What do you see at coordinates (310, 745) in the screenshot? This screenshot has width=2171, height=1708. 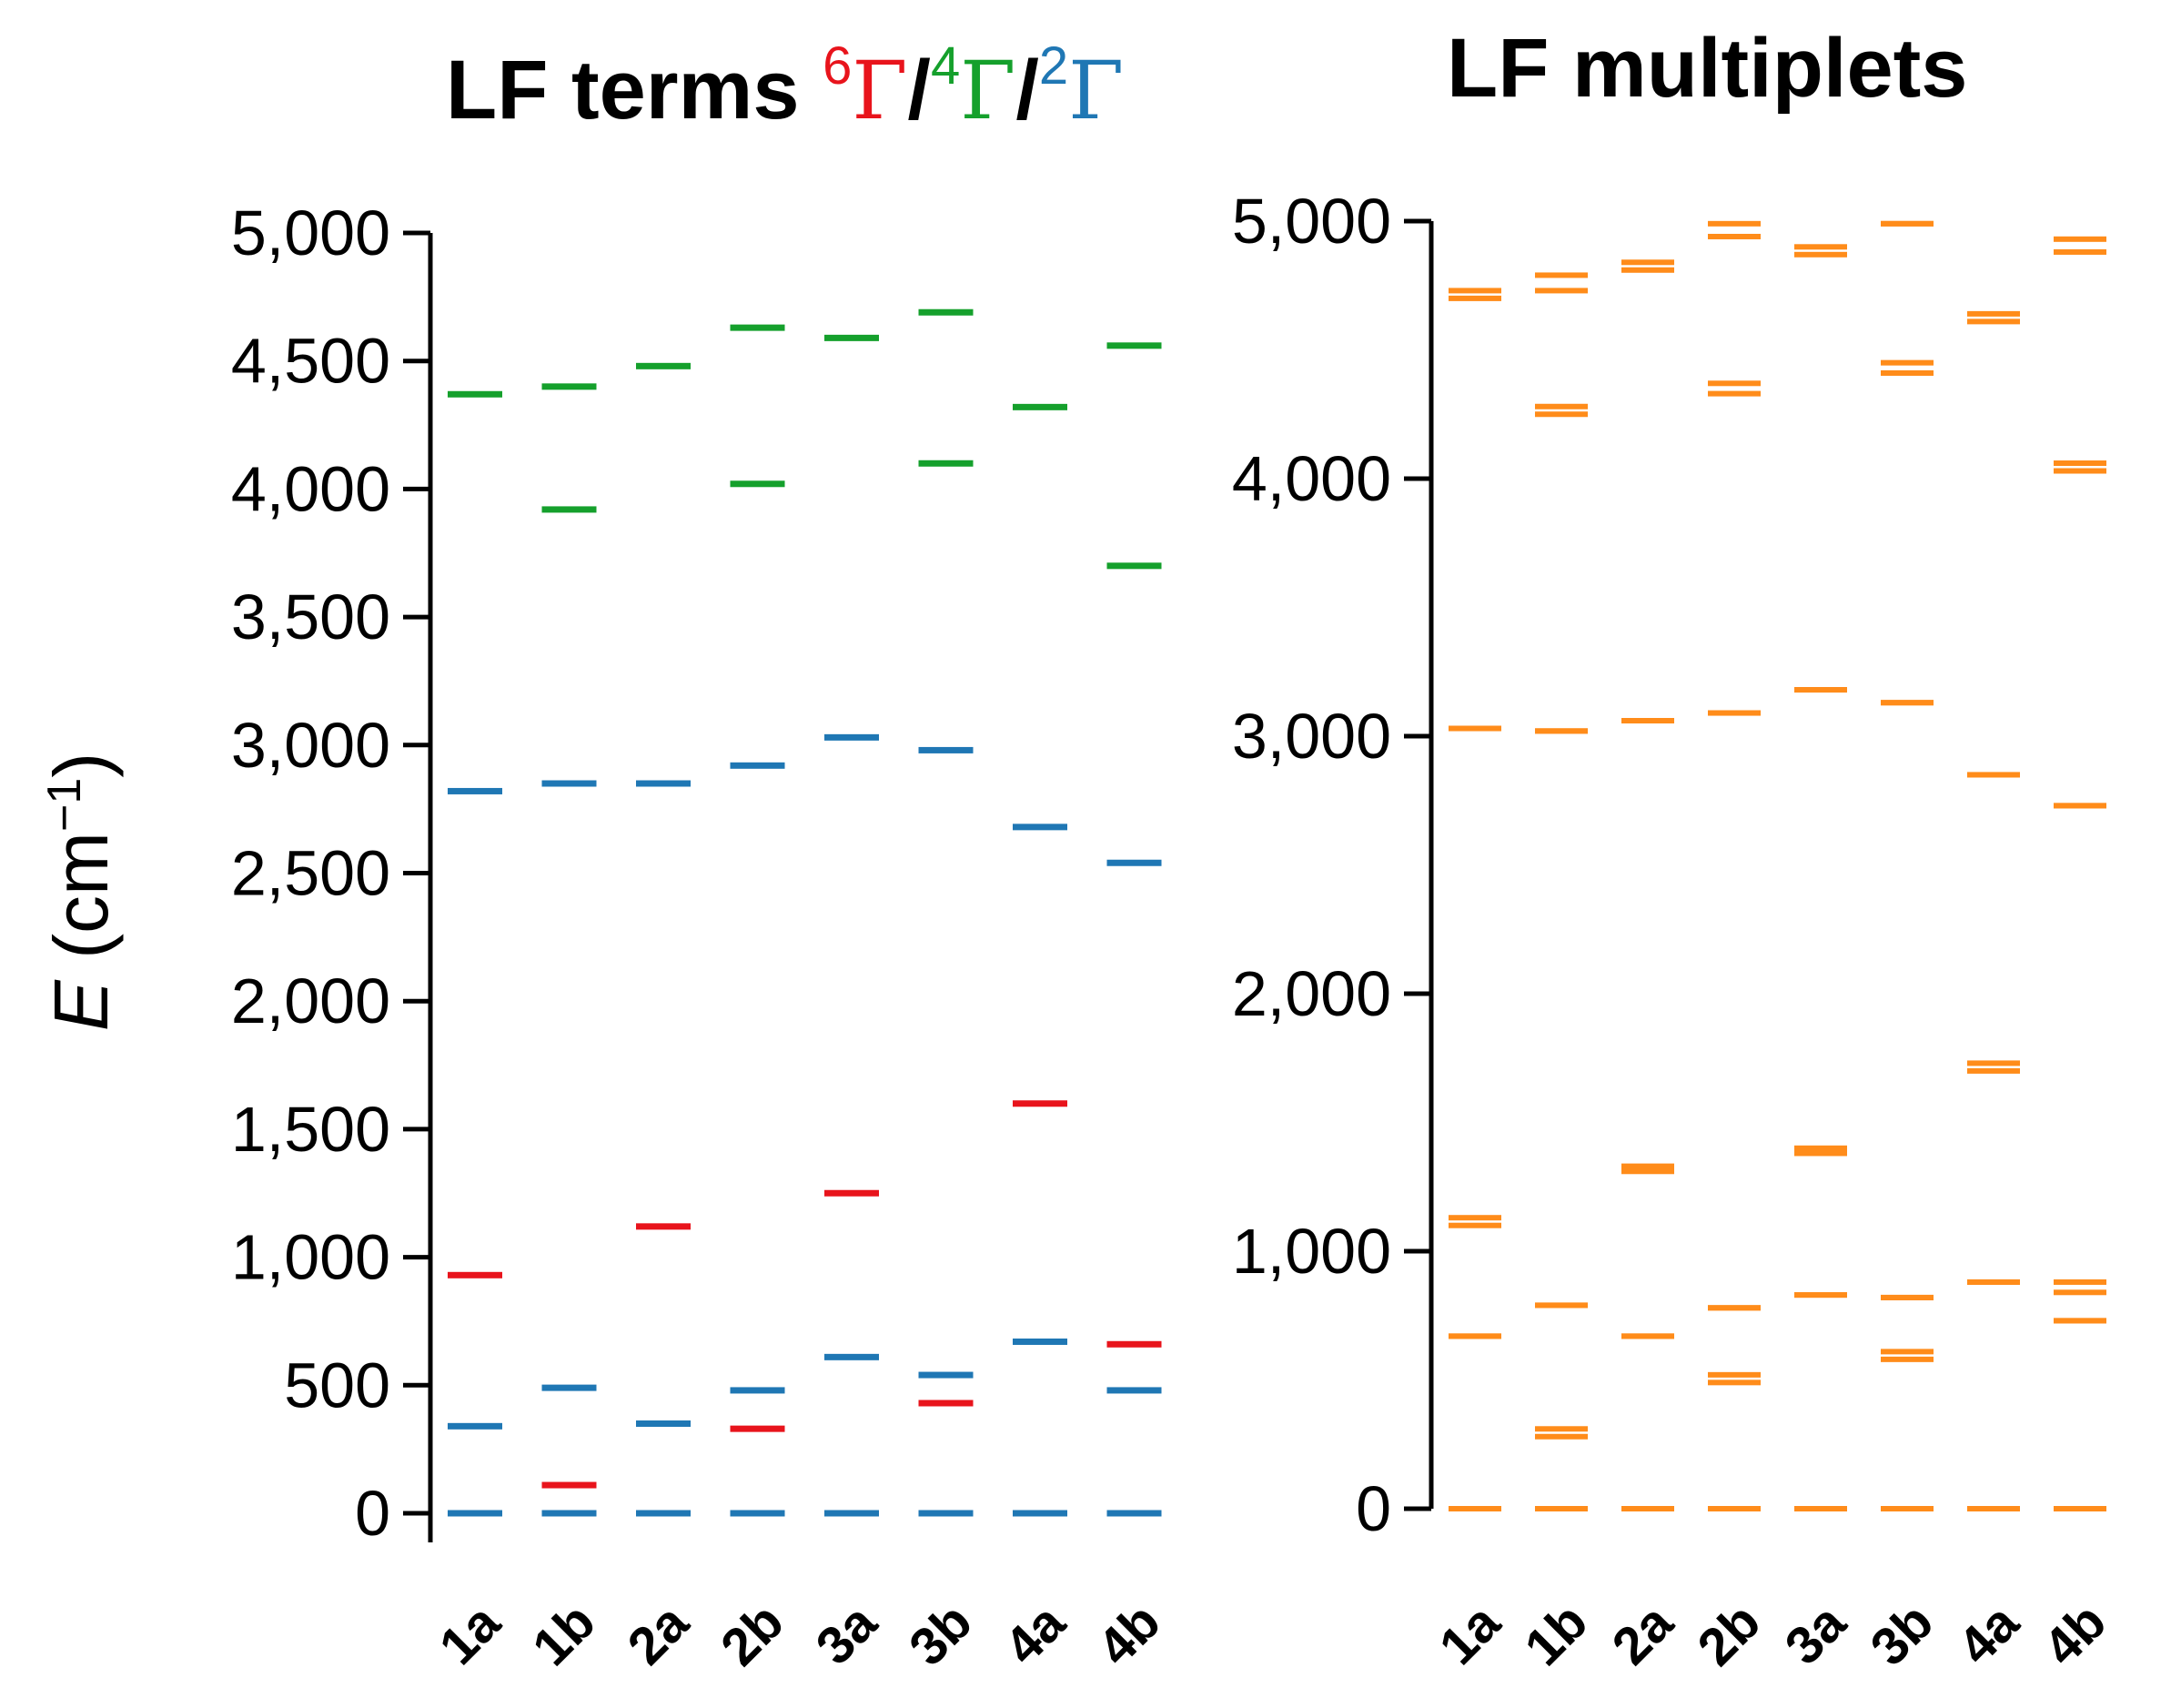 I see `terms-y-tick-label: 3,000` at bounding box center [310, 745].